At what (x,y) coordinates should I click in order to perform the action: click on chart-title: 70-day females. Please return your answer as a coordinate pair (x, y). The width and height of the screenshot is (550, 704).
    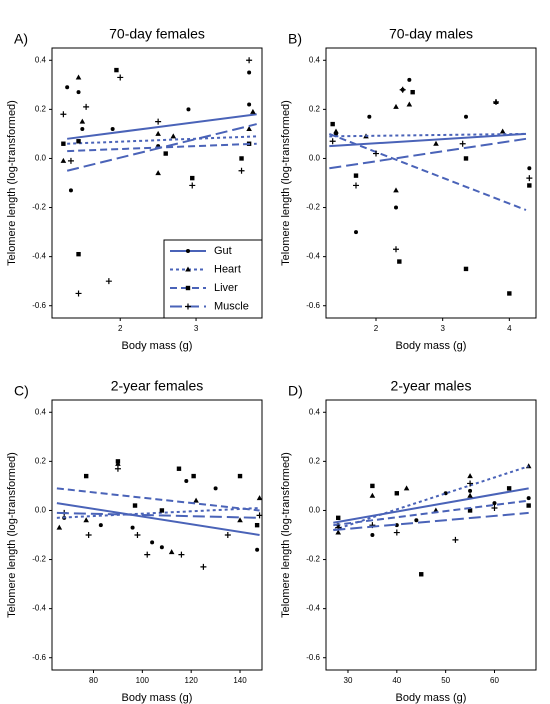
    Looking at the image, I should click on (157, 34).